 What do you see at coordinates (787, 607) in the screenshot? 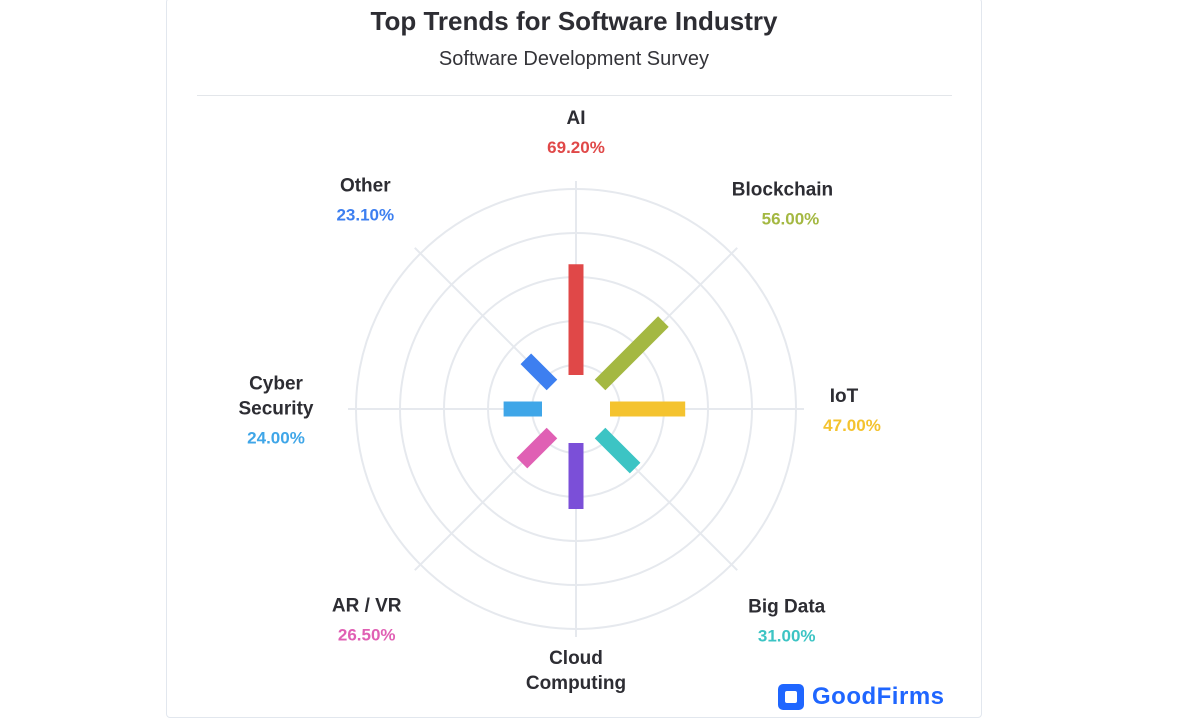
I see `label-big-data: Big Data` at bounding box center [787, 607].